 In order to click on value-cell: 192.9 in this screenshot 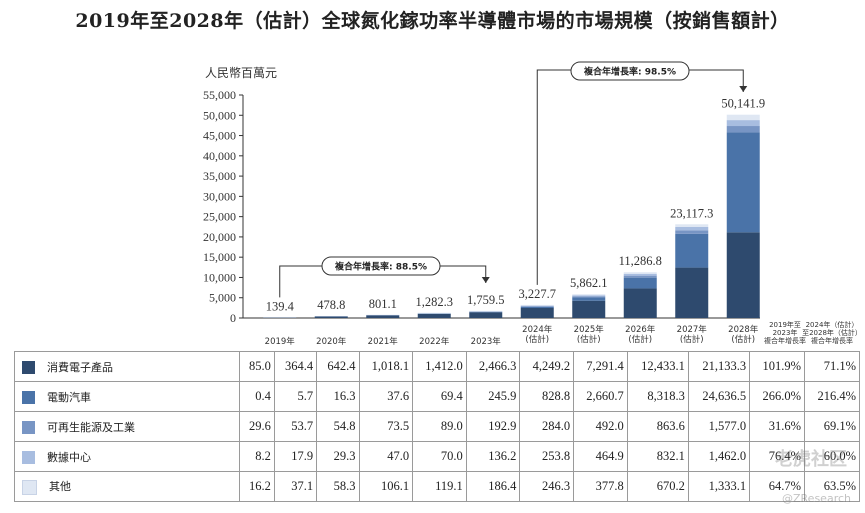, I will do `click(493, 426)`.